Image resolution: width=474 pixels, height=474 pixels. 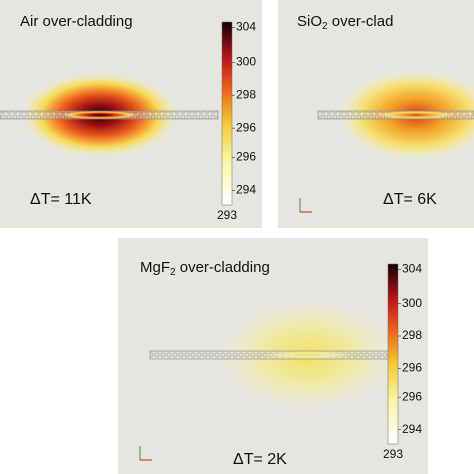 I want to click on title-part: Air over-cladding, so click(x=76, y=21).